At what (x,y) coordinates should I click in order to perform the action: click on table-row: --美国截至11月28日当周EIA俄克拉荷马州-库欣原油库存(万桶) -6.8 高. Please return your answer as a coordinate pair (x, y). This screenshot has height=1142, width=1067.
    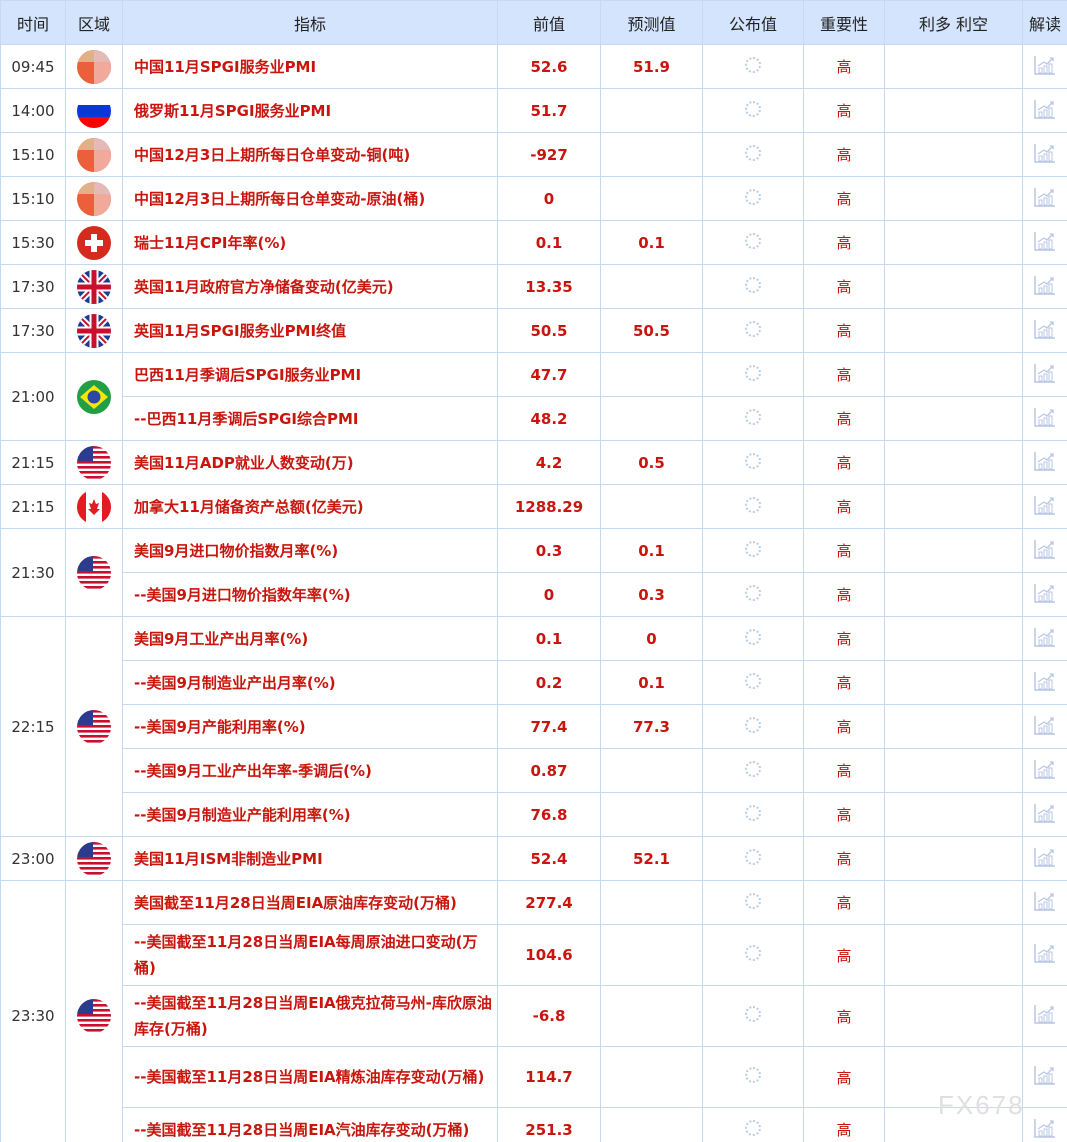
    Looking at the image, I should click on (534, 1016).